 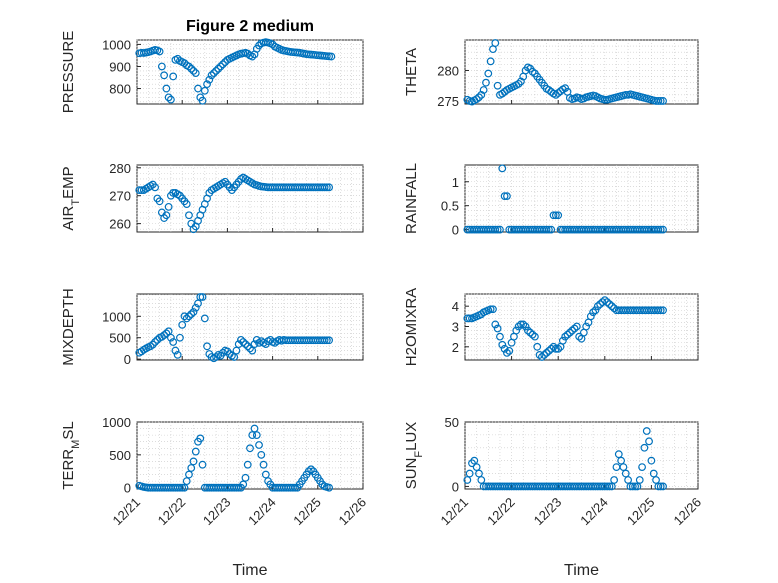 I want to click on y-tick-label: 50, so click(x=452, y=422).